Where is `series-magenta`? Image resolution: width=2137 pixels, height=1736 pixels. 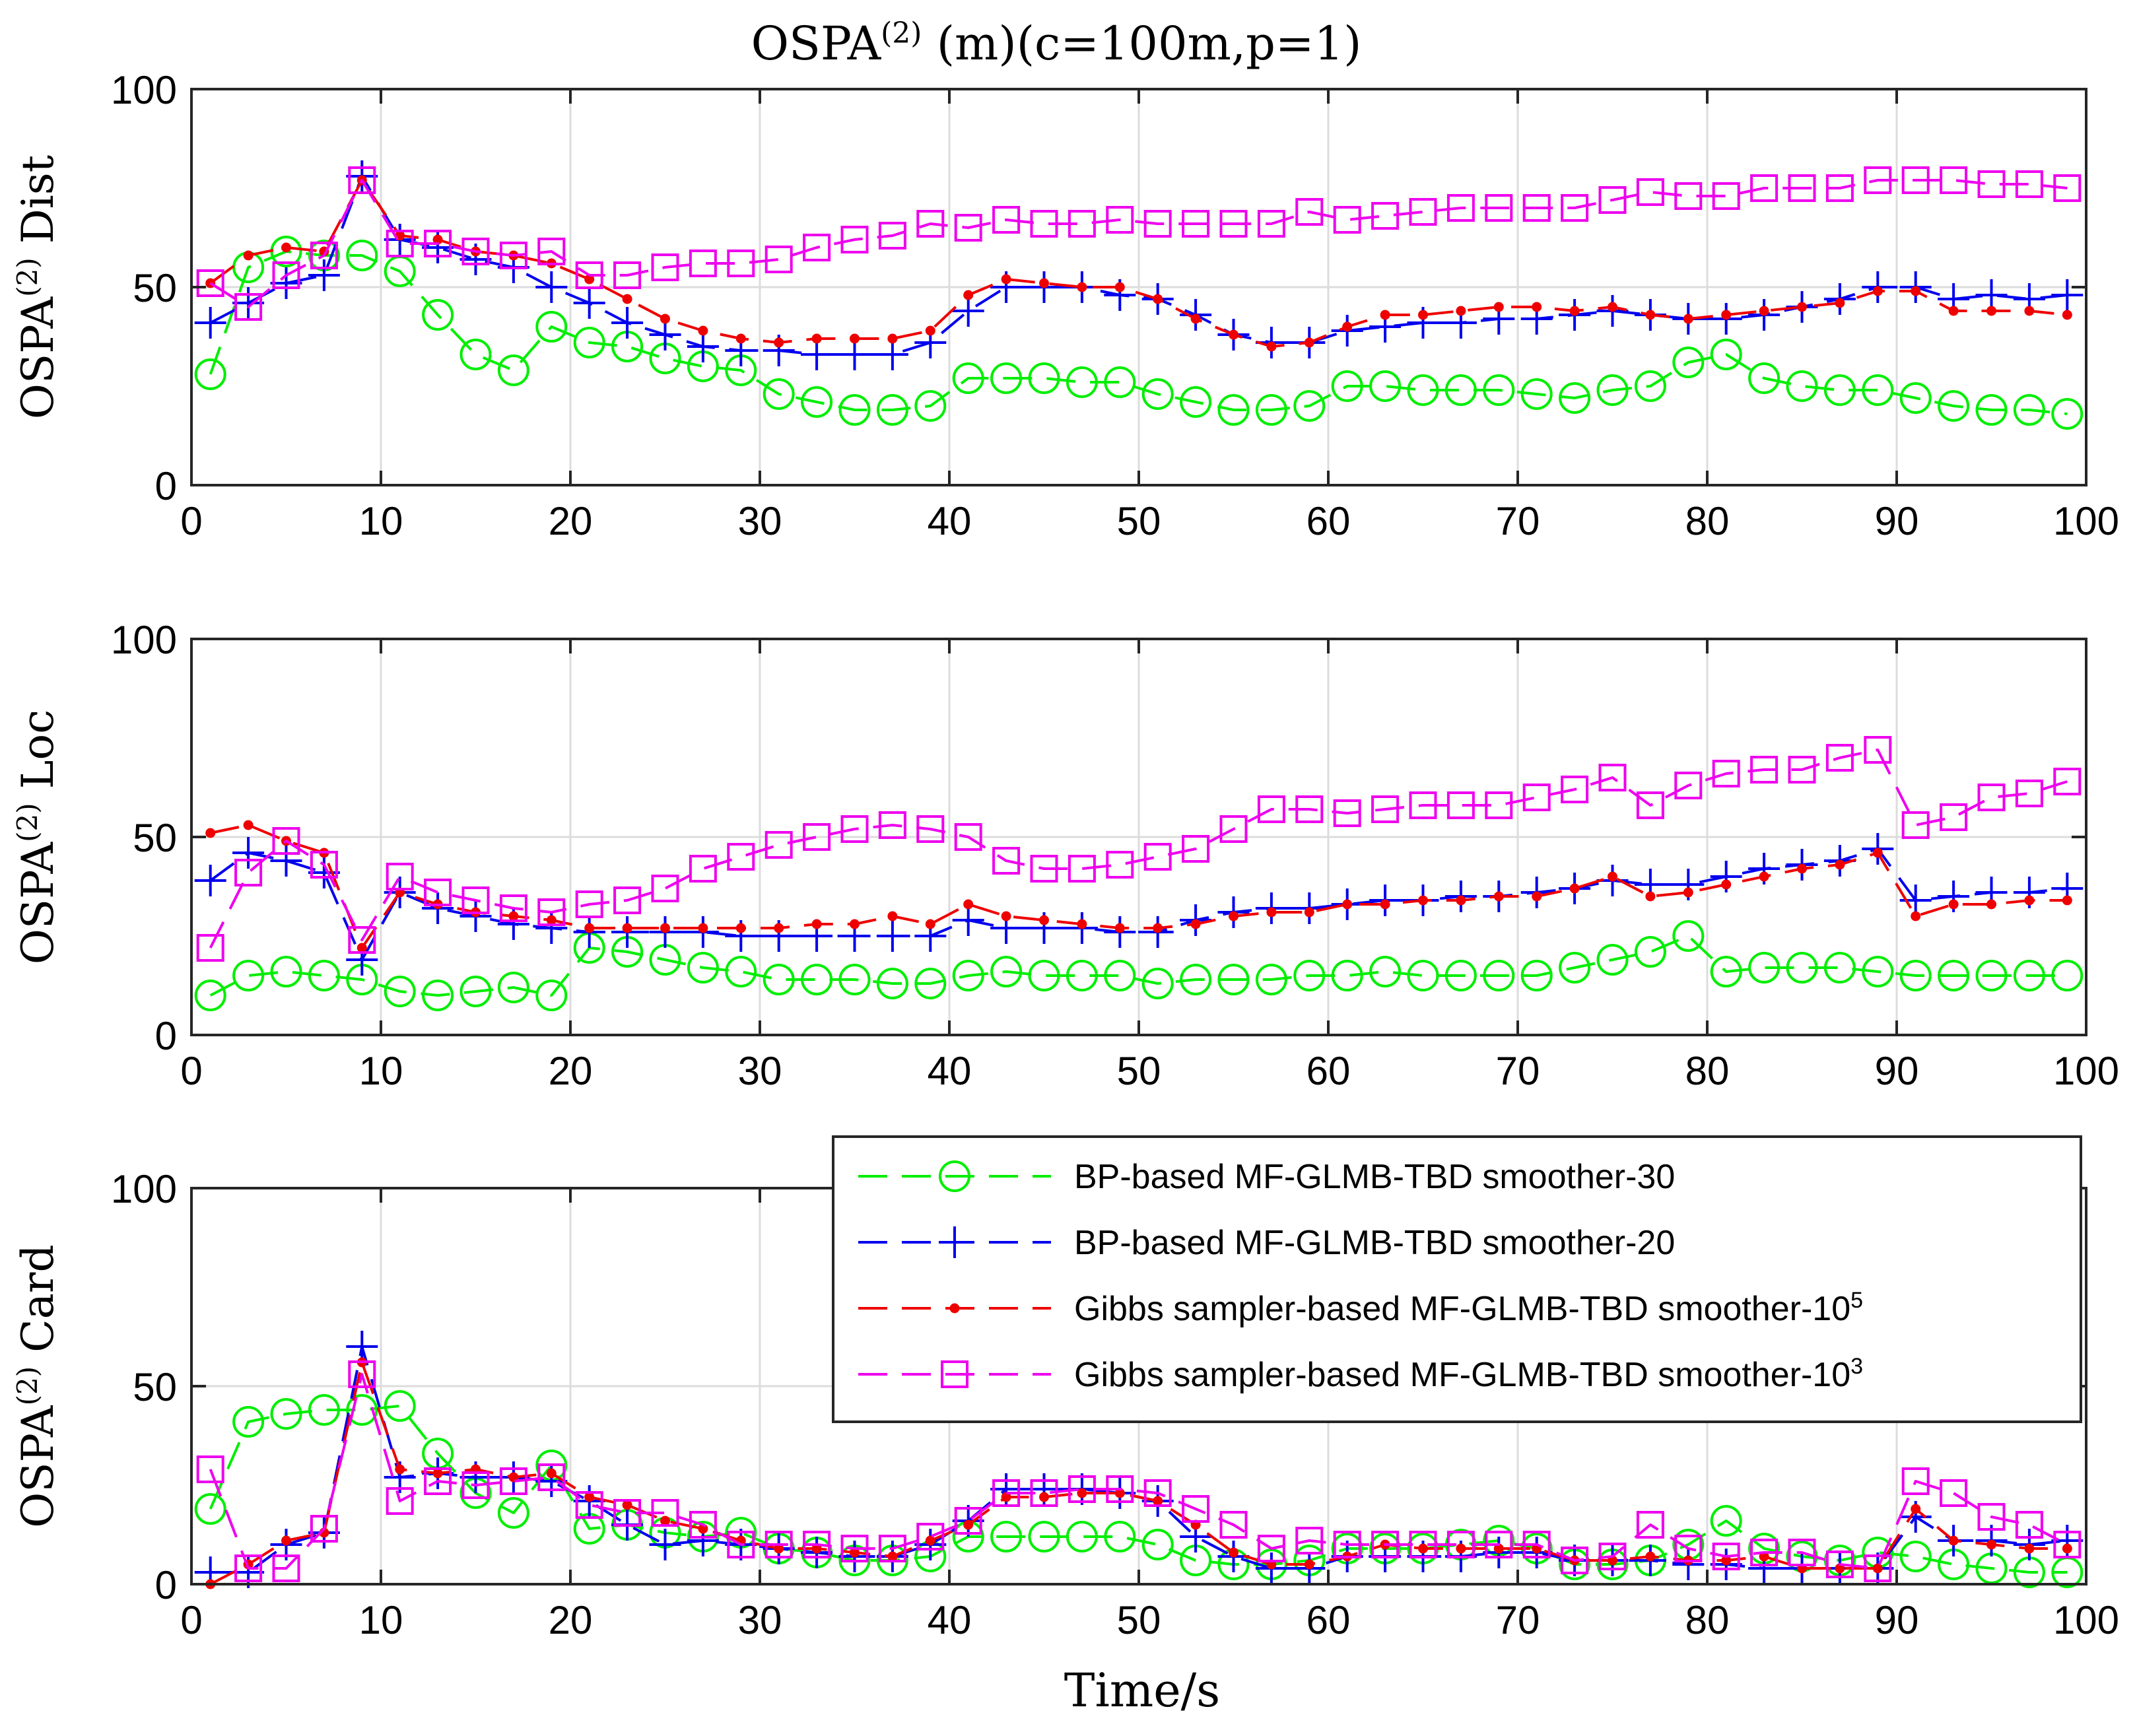 series-magenta is located at coordinates (1139, 849).